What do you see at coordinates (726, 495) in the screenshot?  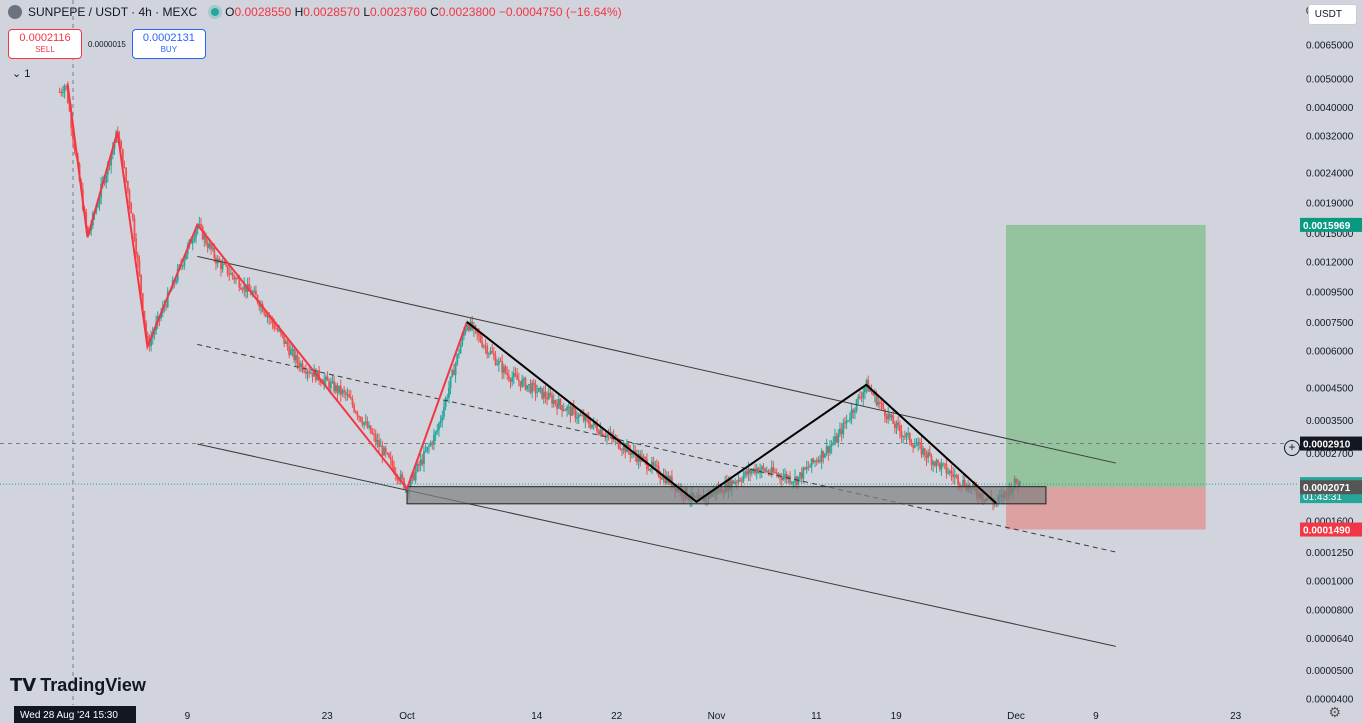 I see `support-zone` at bounding box center [726, 495].